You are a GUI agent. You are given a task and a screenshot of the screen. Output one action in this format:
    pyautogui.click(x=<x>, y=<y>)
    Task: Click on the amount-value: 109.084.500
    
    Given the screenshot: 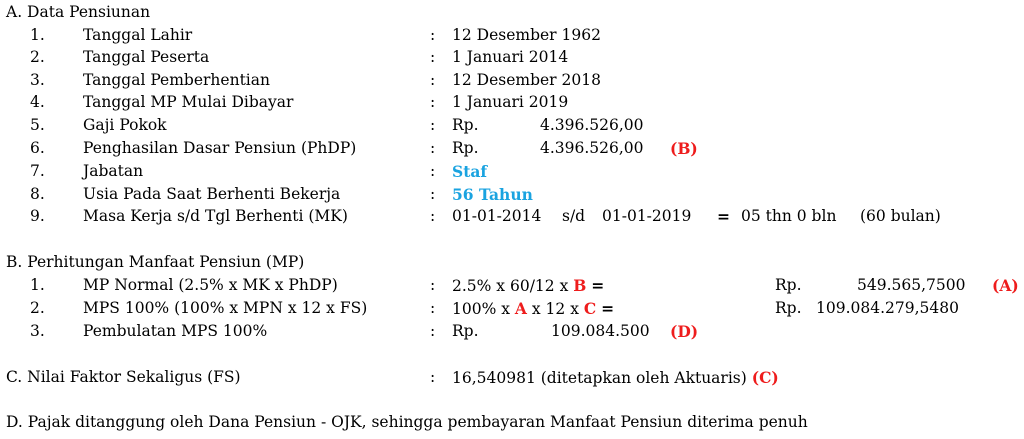 What is the action you would take?
    pyautogui.click(x=600, y=331)
    